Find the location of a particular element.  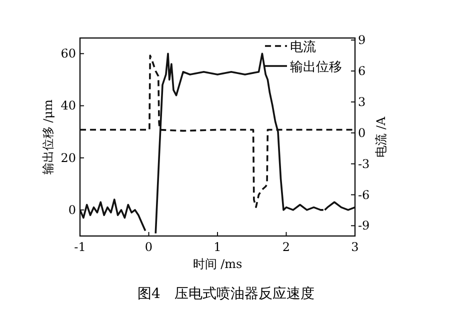

x-axis-title: 时间 /ms is located at coordinates (217, 264).